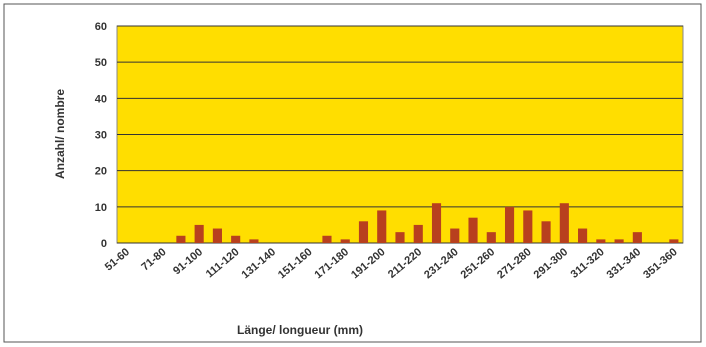  Describe the element at coordinates (101, 136) in the screenshot. I see `y-tick-label: 30` at that location.